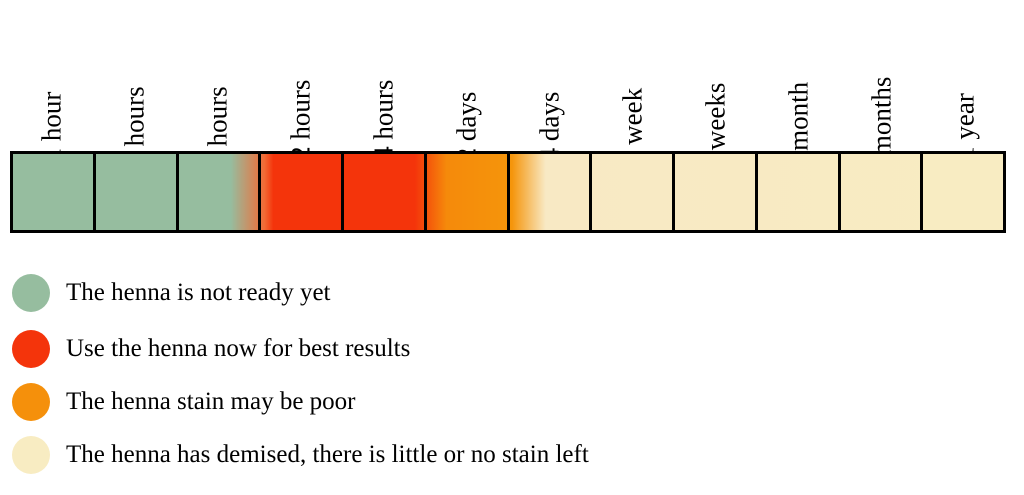 The image size is (1024, 495). Describe the element at coordinates (798, 85) in the screenshot. I see `time-label-cell: 1 month` at that location.